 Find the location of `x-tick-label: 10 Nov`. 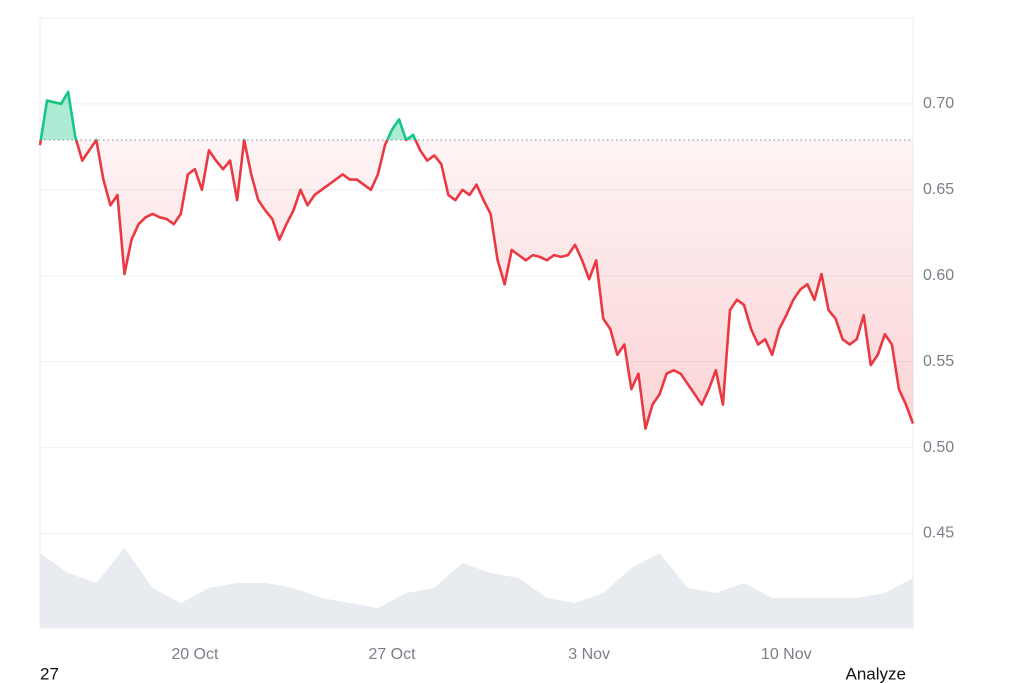

x-tick-label: 10 Nov is located at coordinates (786, 654).